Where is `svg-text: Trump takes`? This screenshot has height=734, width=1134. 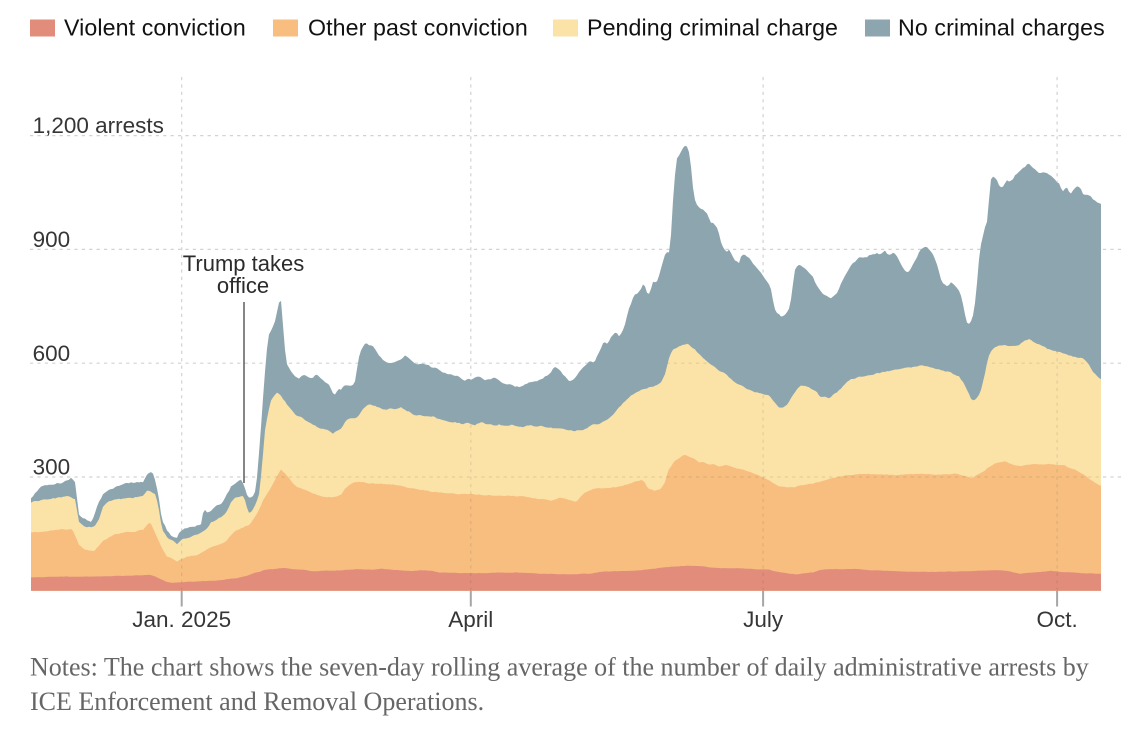
svg-text: Trump takes is located at coordinates (243, 263).